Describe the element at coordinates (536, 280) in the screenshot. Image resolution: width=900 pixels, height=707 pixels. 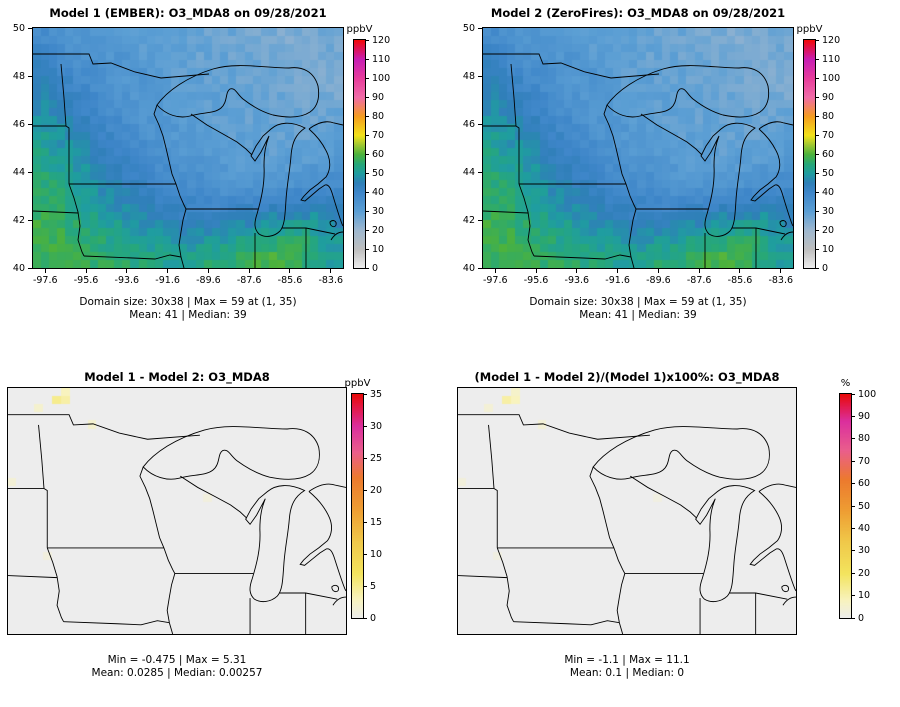
I see `x-axis-tick-label: -95.6` at that location.